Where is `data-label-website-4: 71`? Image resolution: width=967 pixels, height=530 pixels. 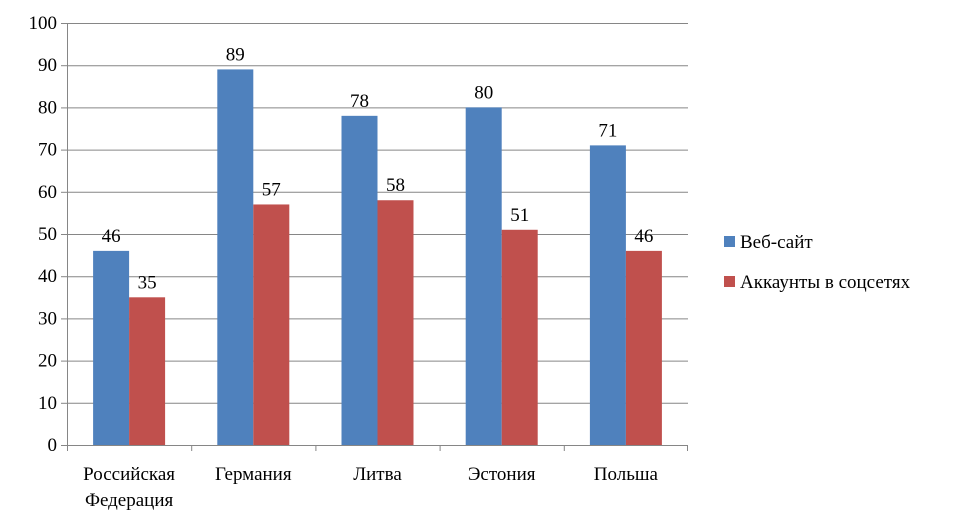
data-label-website-4: 71 is located at coordinates (607, 130).